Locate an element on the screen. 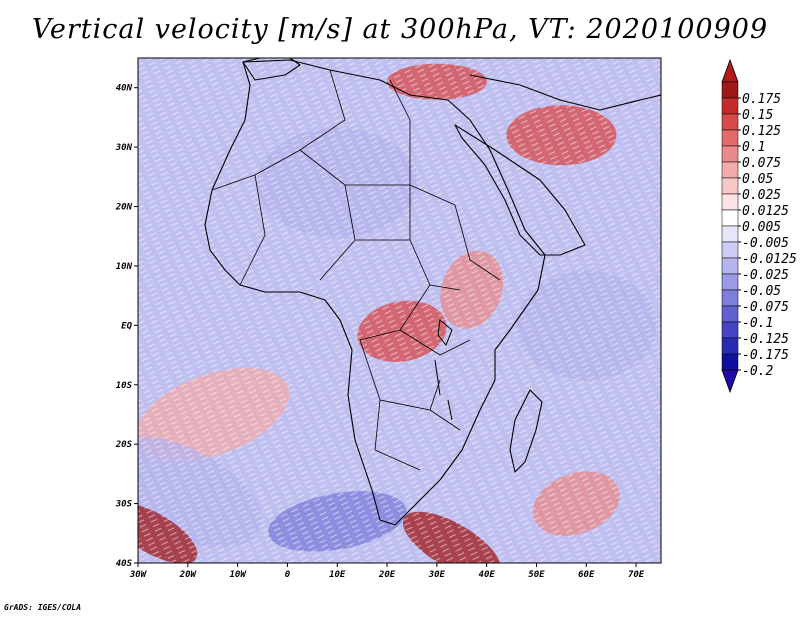 This screenshot has width=800, height=618. x-tick-label: 20E is located at coordinates (387, 575).